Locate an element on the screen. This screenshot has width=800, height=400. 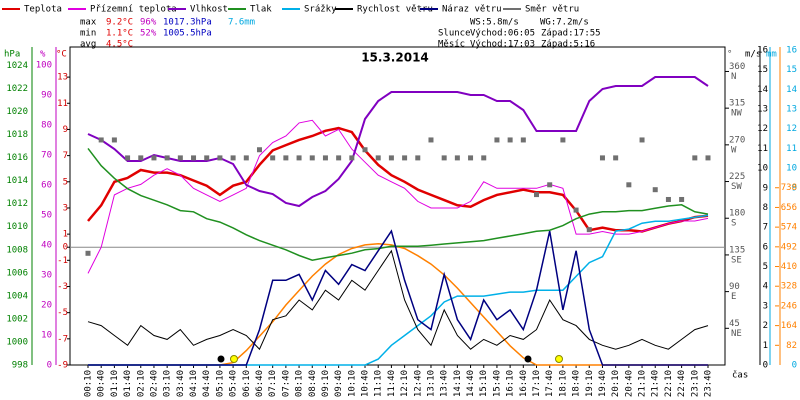
x-tick-label: 17:40 is located at coordinates (550, 383).